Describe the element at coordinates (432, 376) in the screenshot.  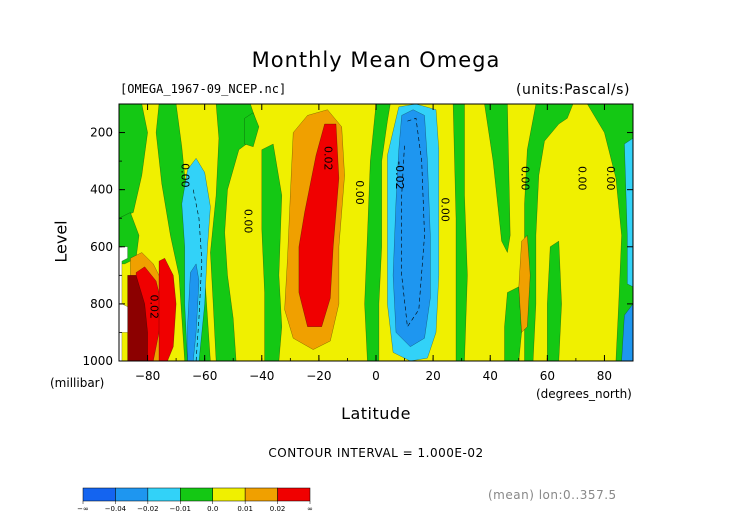
I see `x-tick-label: 20` at that location.